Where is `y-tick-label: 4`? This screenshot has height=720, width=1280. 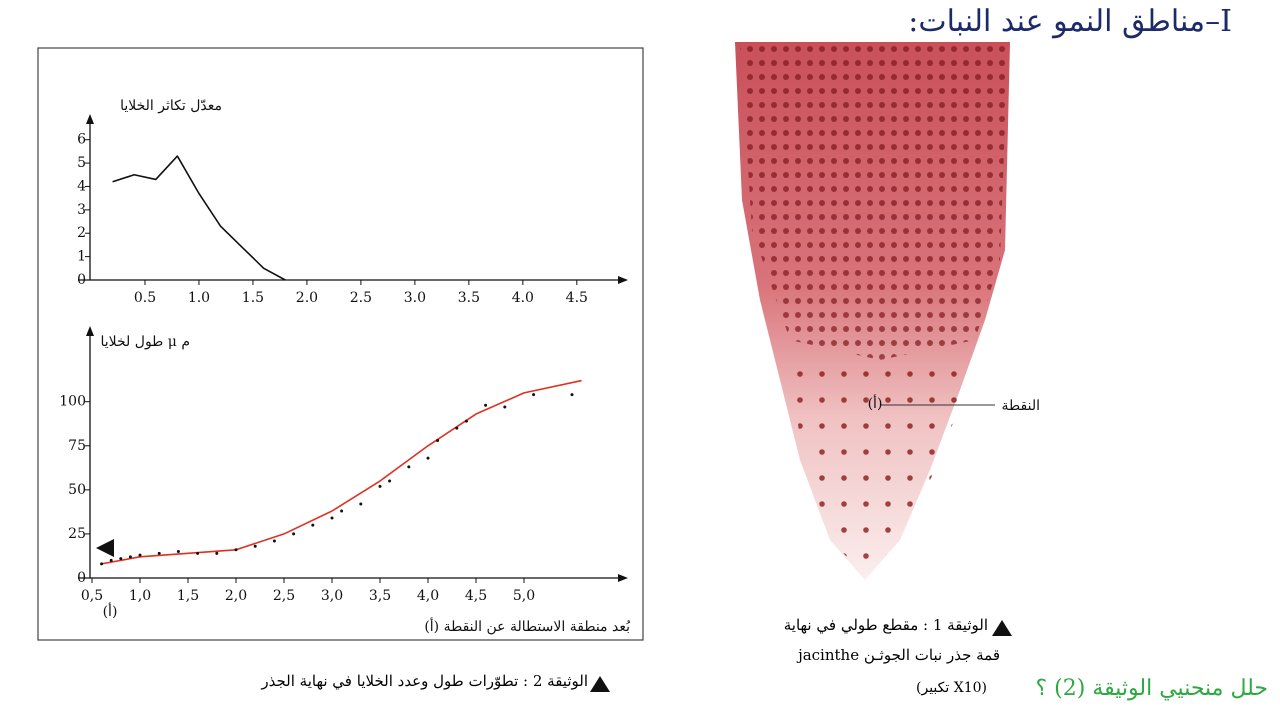 y-tick-label: 4 is located at coordinates (81, 186).